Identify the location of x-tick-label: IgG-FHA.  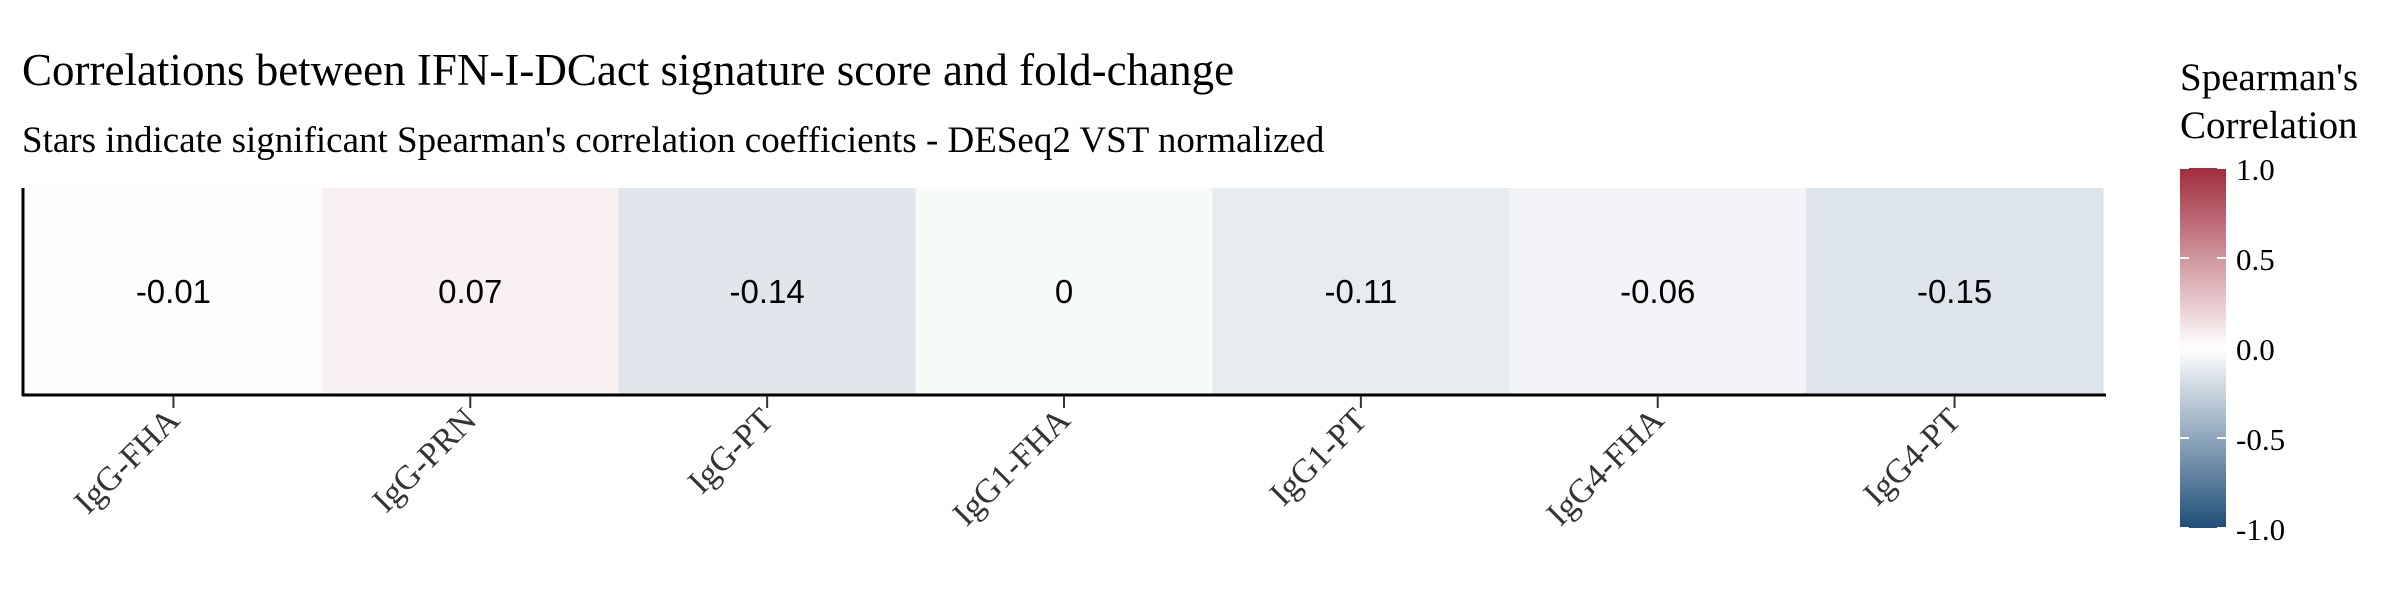
(127, 461).